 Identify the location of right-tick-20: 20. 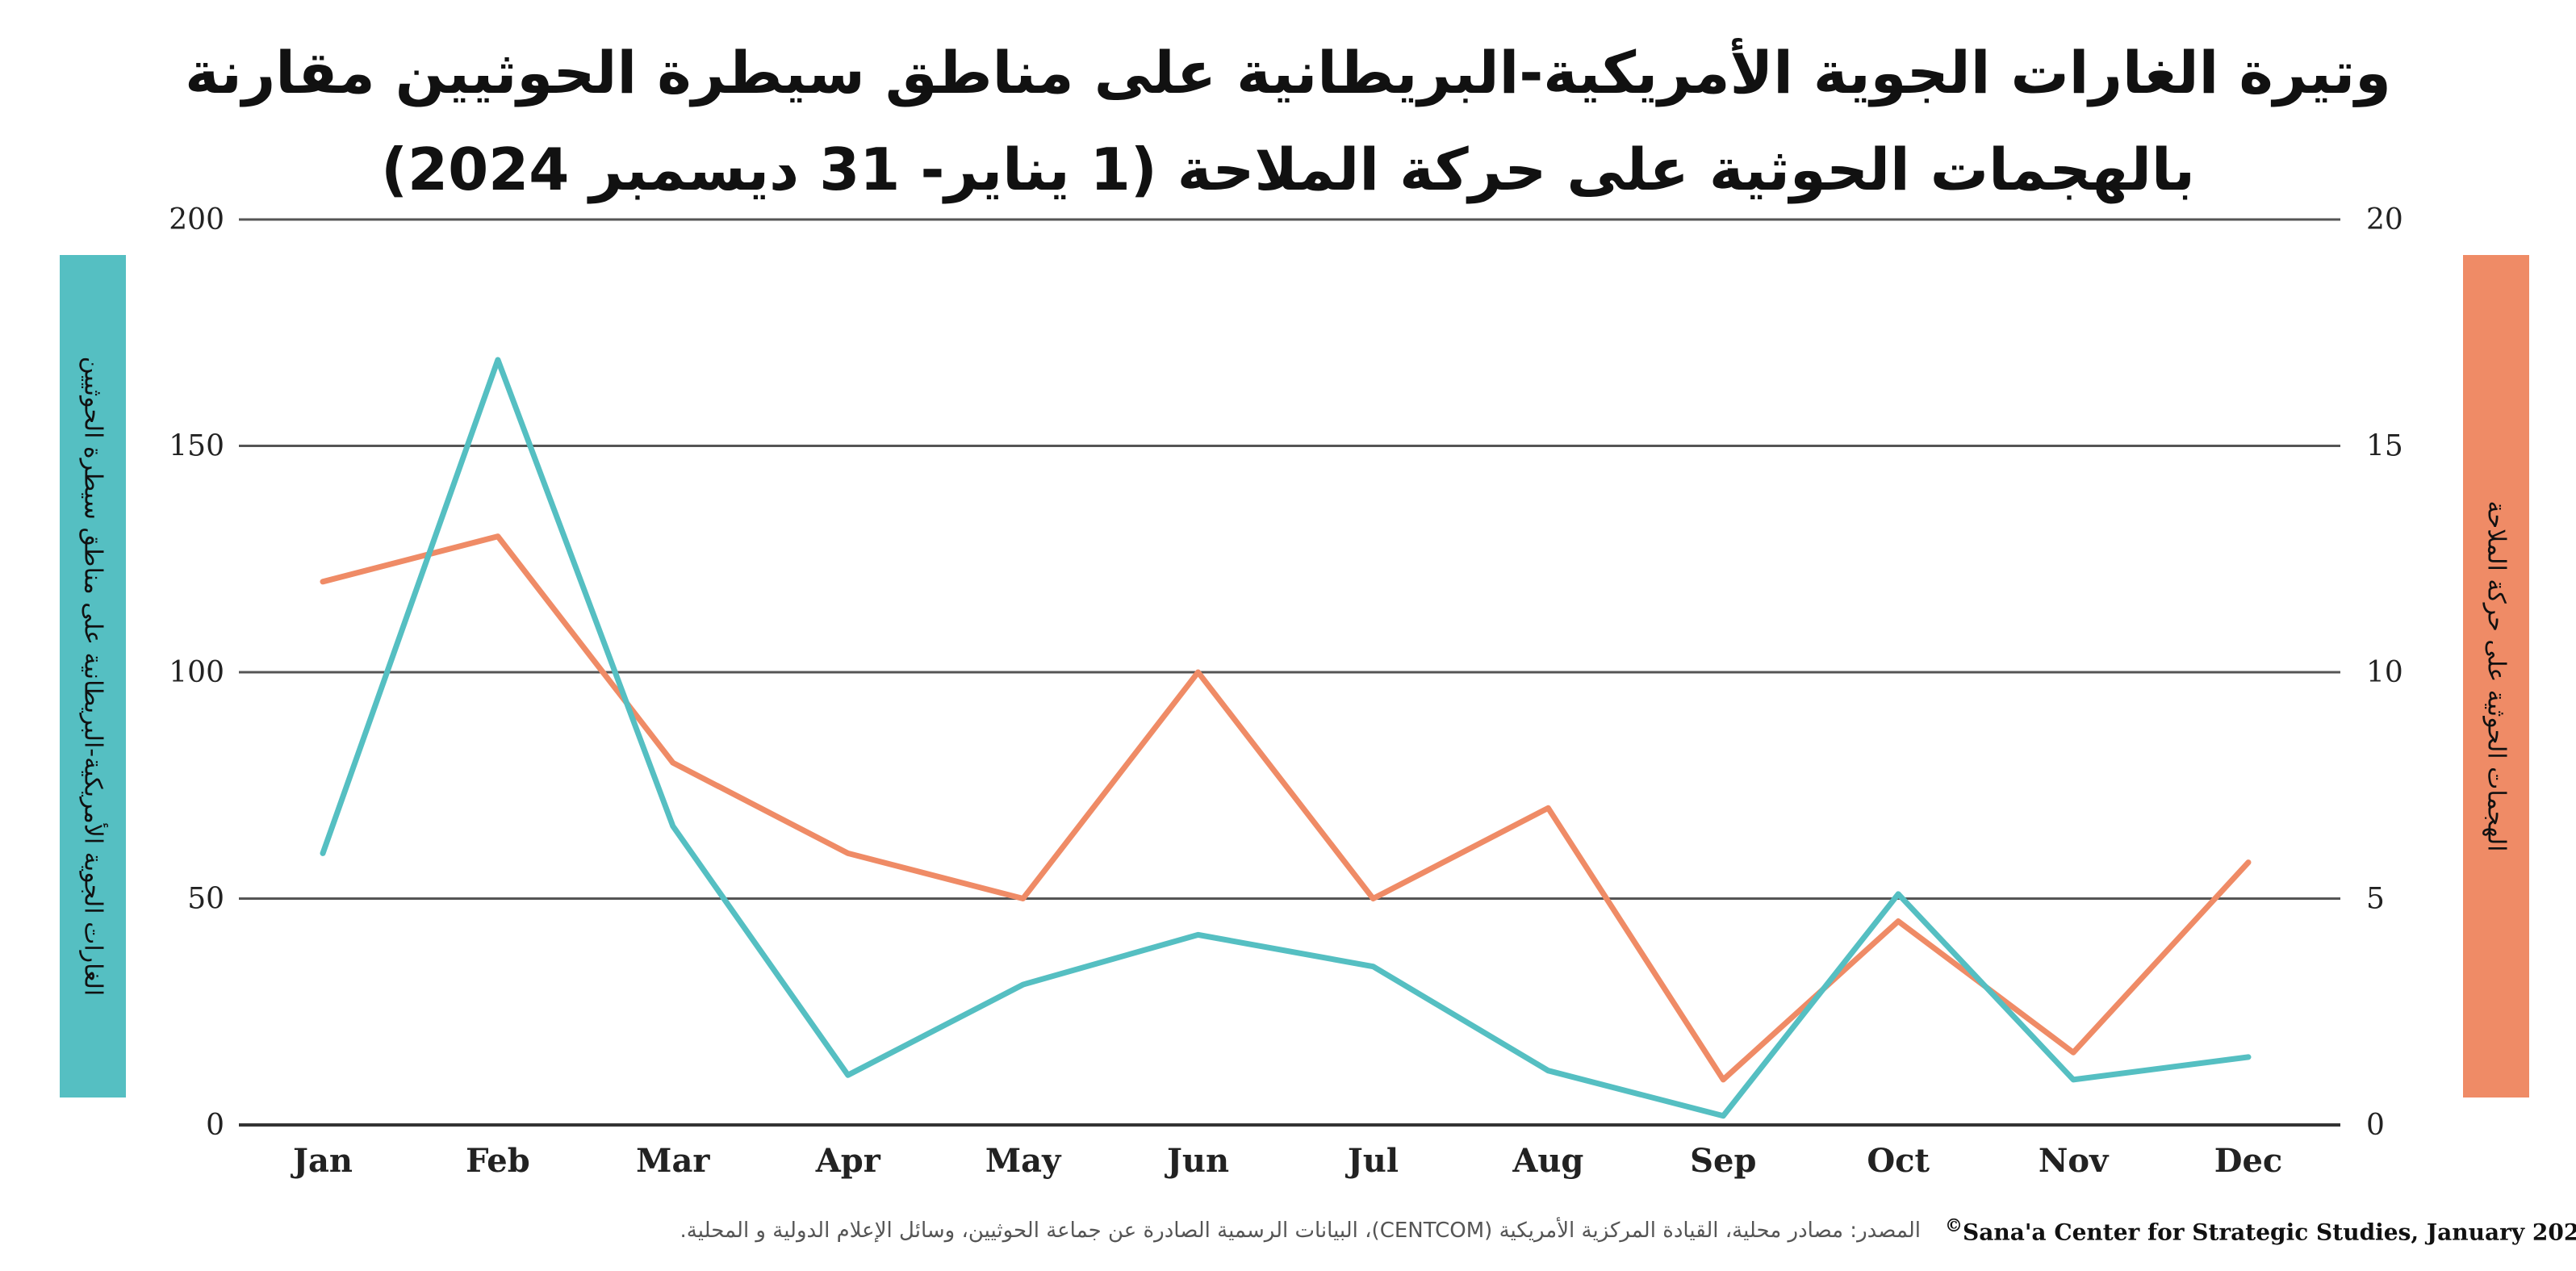
(2384, 219).